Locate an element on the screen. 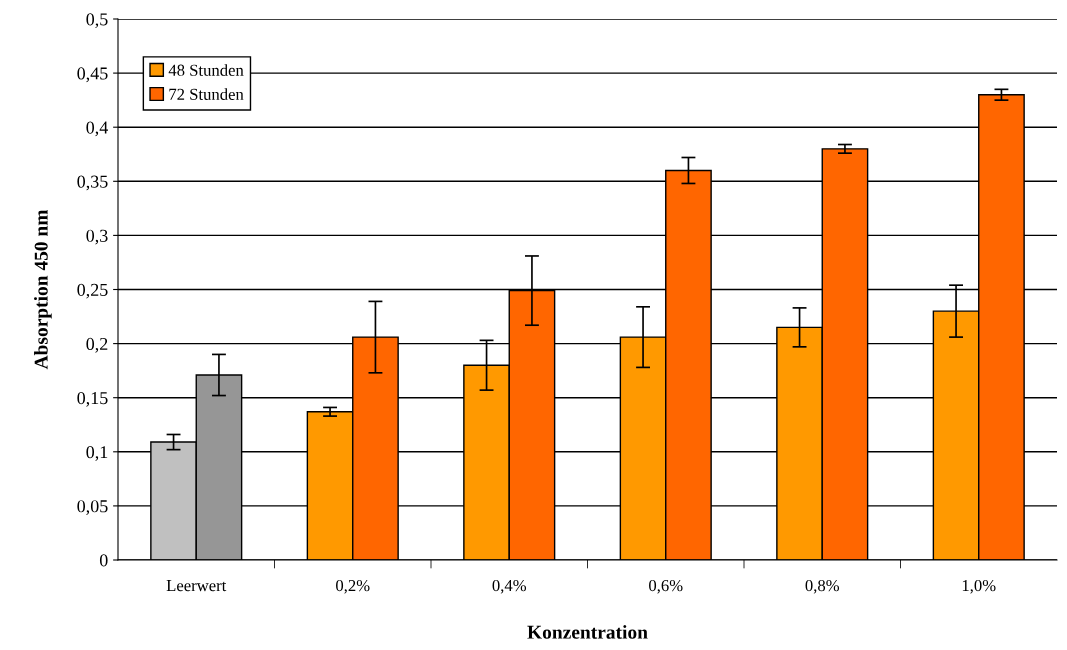 The image size is (1067, 650). y-tick-label: 0,15 is located at coordinates (92, 399).